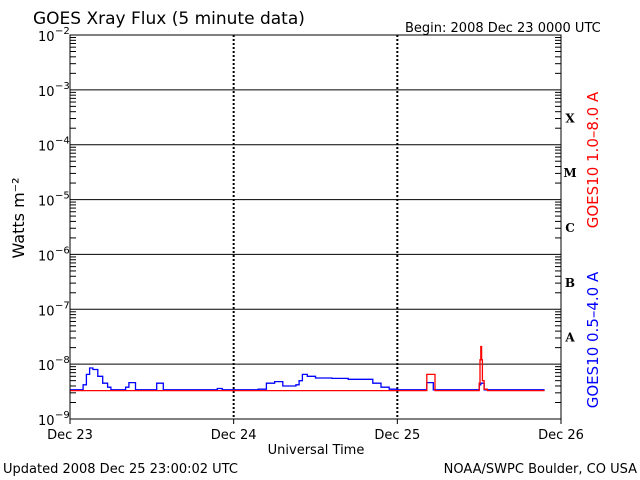 Image resolution: width=640 pixels, height=480 pixels. What do you see at coordinates (62, 31) in the screenshot?
I see `y-tick-exponent: −2` at bounding box center [62, 31].